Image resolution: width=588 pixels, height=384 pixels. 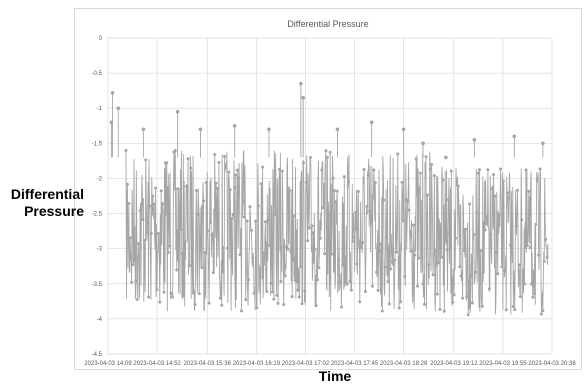 What do you see at coordinates (328, 24) in the screenshot?
I see `chart-title: Differential Pressure` at bounding box center [328, 24].